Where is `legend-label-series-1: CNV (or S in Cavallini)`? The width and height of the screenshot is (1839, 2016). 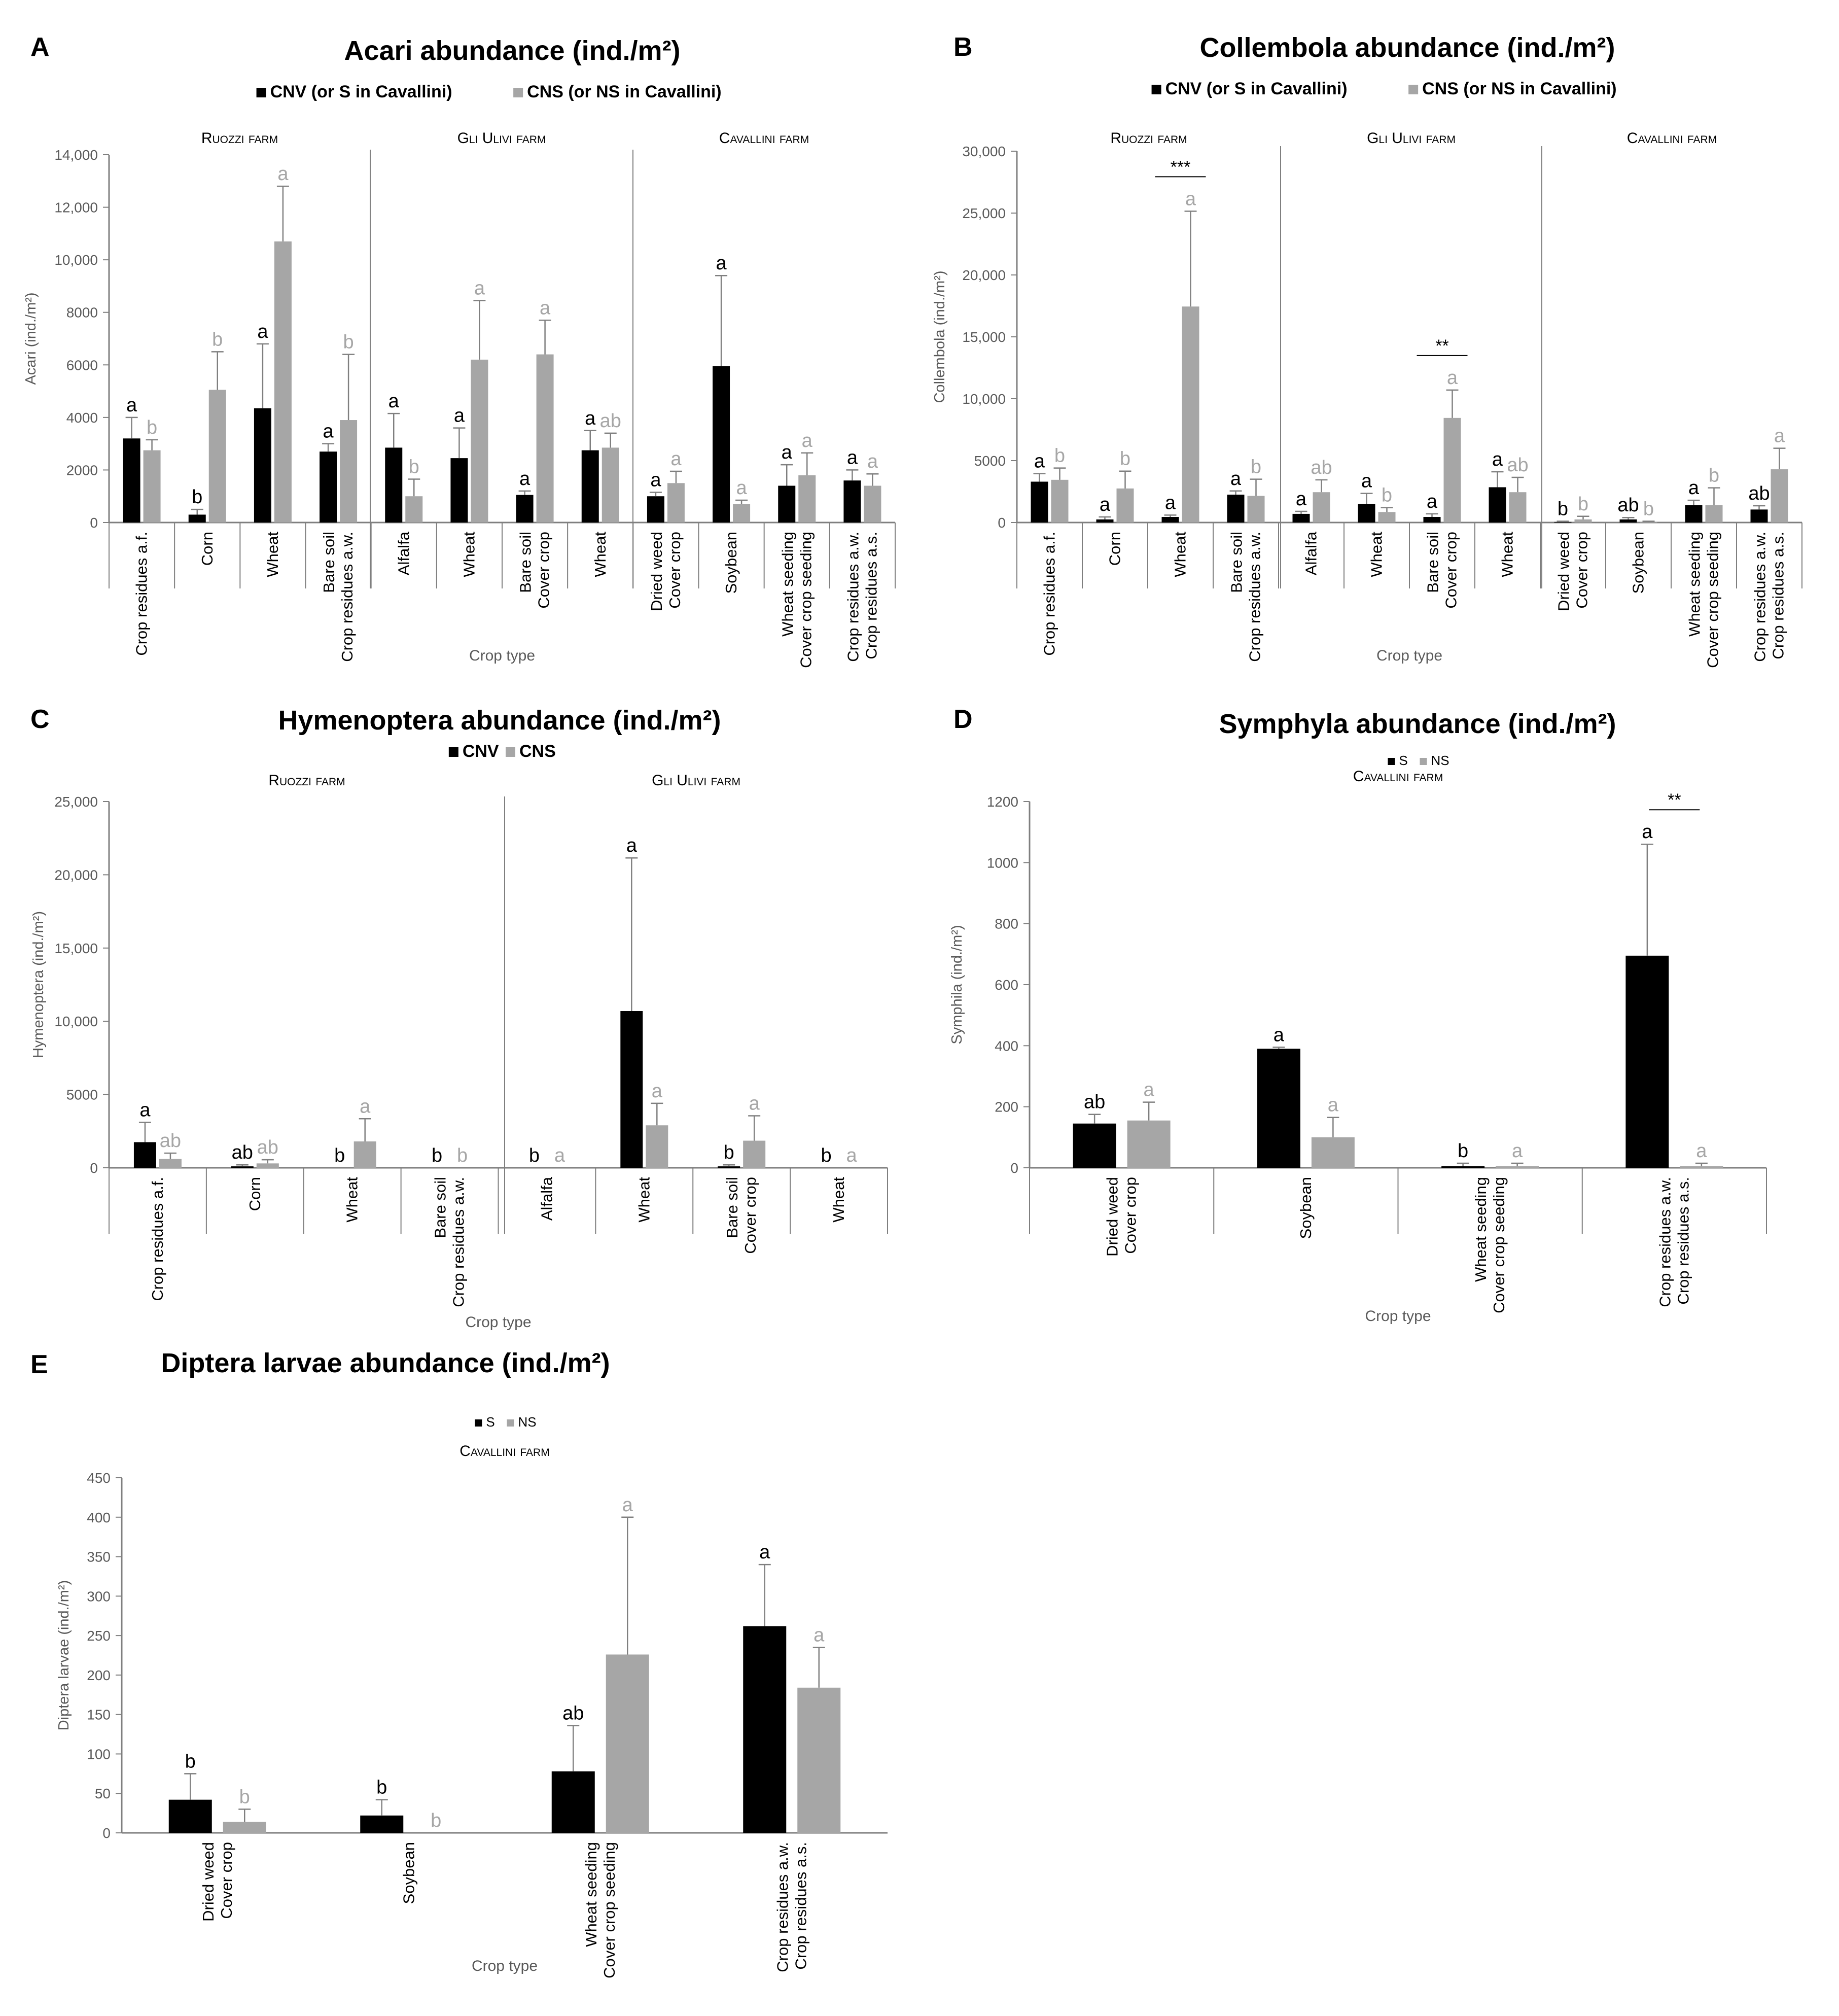
legend-label-series-1: CNV (or S in Cavallini) is located at coordinates (1256, 89).